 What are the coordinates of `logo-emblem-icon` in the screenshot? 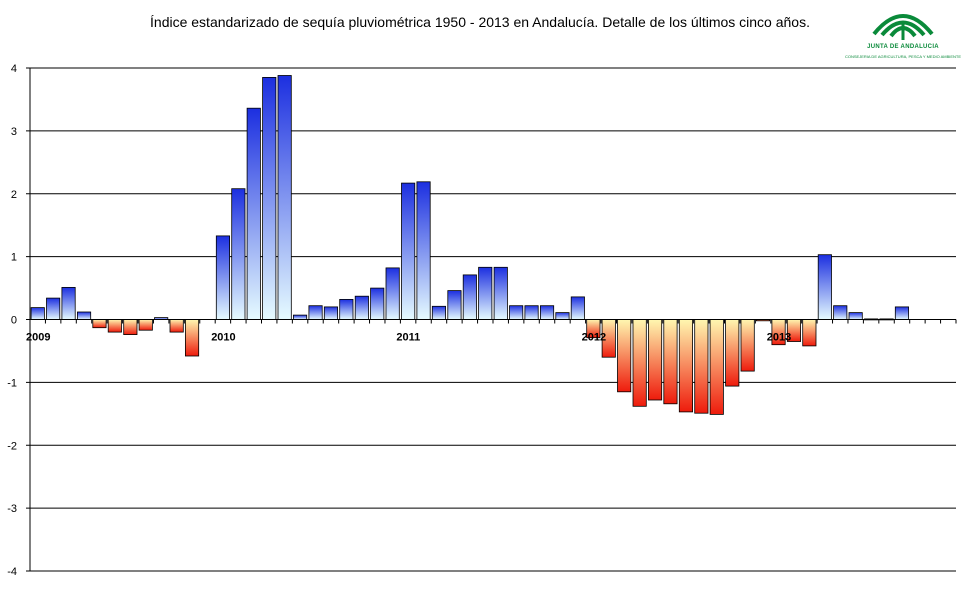 It's located at (903, 27).